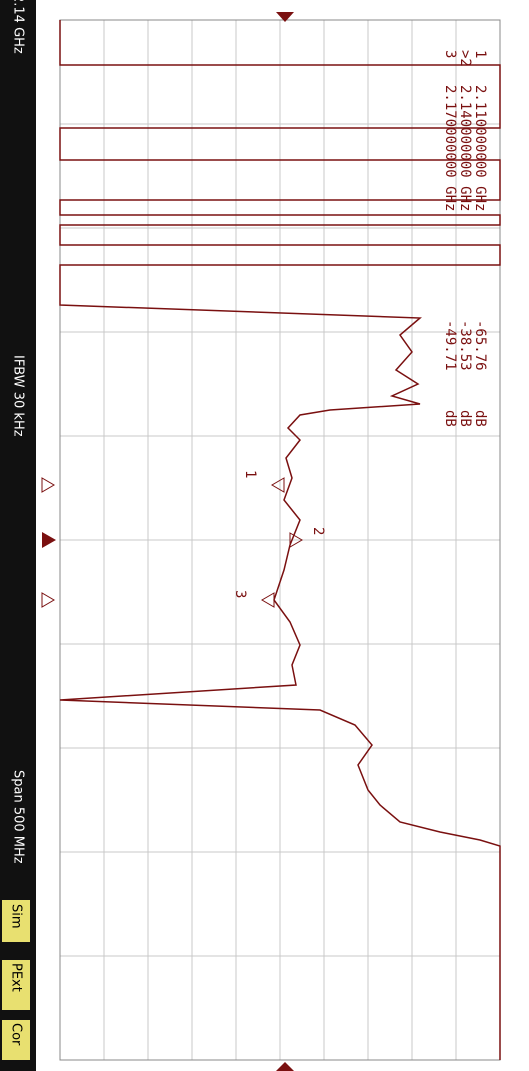 The height and width of the screenshot is (1071, 529). I want to click on marker-value: -38.53, so click(465, 345).